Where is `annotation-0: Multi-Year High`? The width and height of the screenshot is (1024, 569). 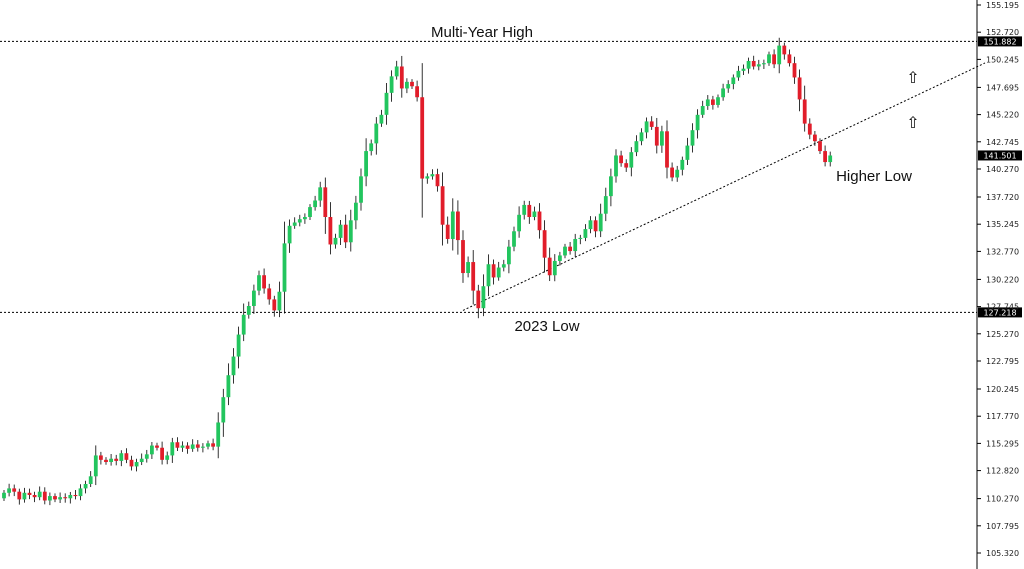
annotation-0: Multi-Year High is located at coordinates (482, 32).